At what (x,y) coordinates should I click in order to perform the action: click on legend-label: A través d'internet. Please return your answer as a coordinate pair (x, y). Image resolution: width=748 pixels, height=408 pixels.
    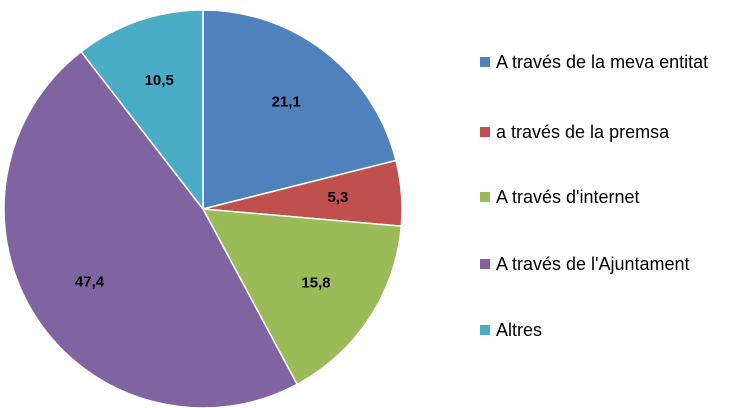
    Looking at the image, I should click on (568, 197).